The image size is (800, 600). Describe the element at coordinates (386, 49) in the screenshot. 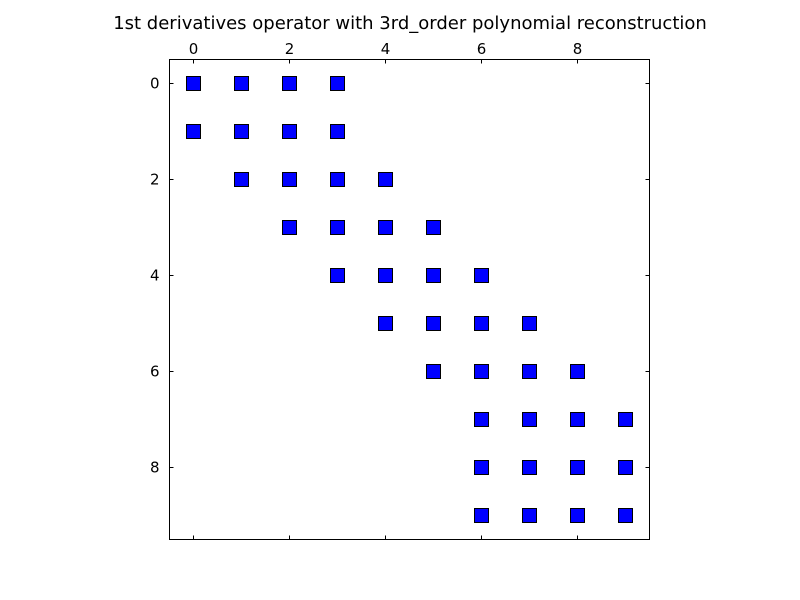

I see `x-tick-label: 4` at that location.